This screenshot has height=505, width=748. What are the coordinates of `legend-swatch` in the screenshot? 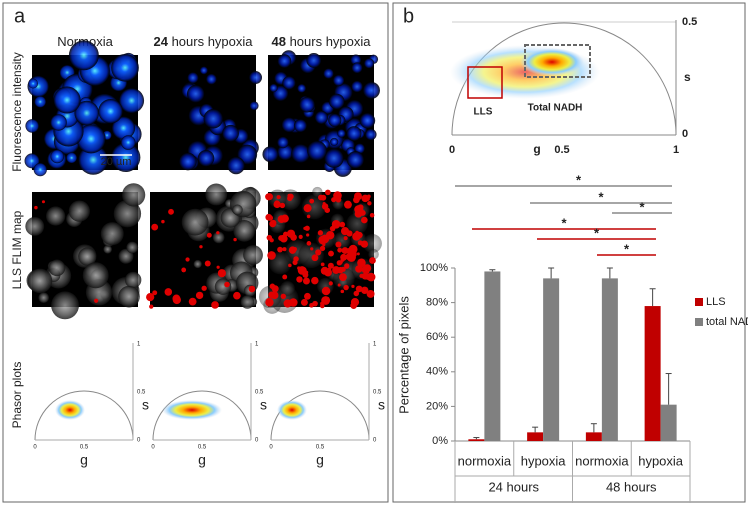 It's located at (699, 322).